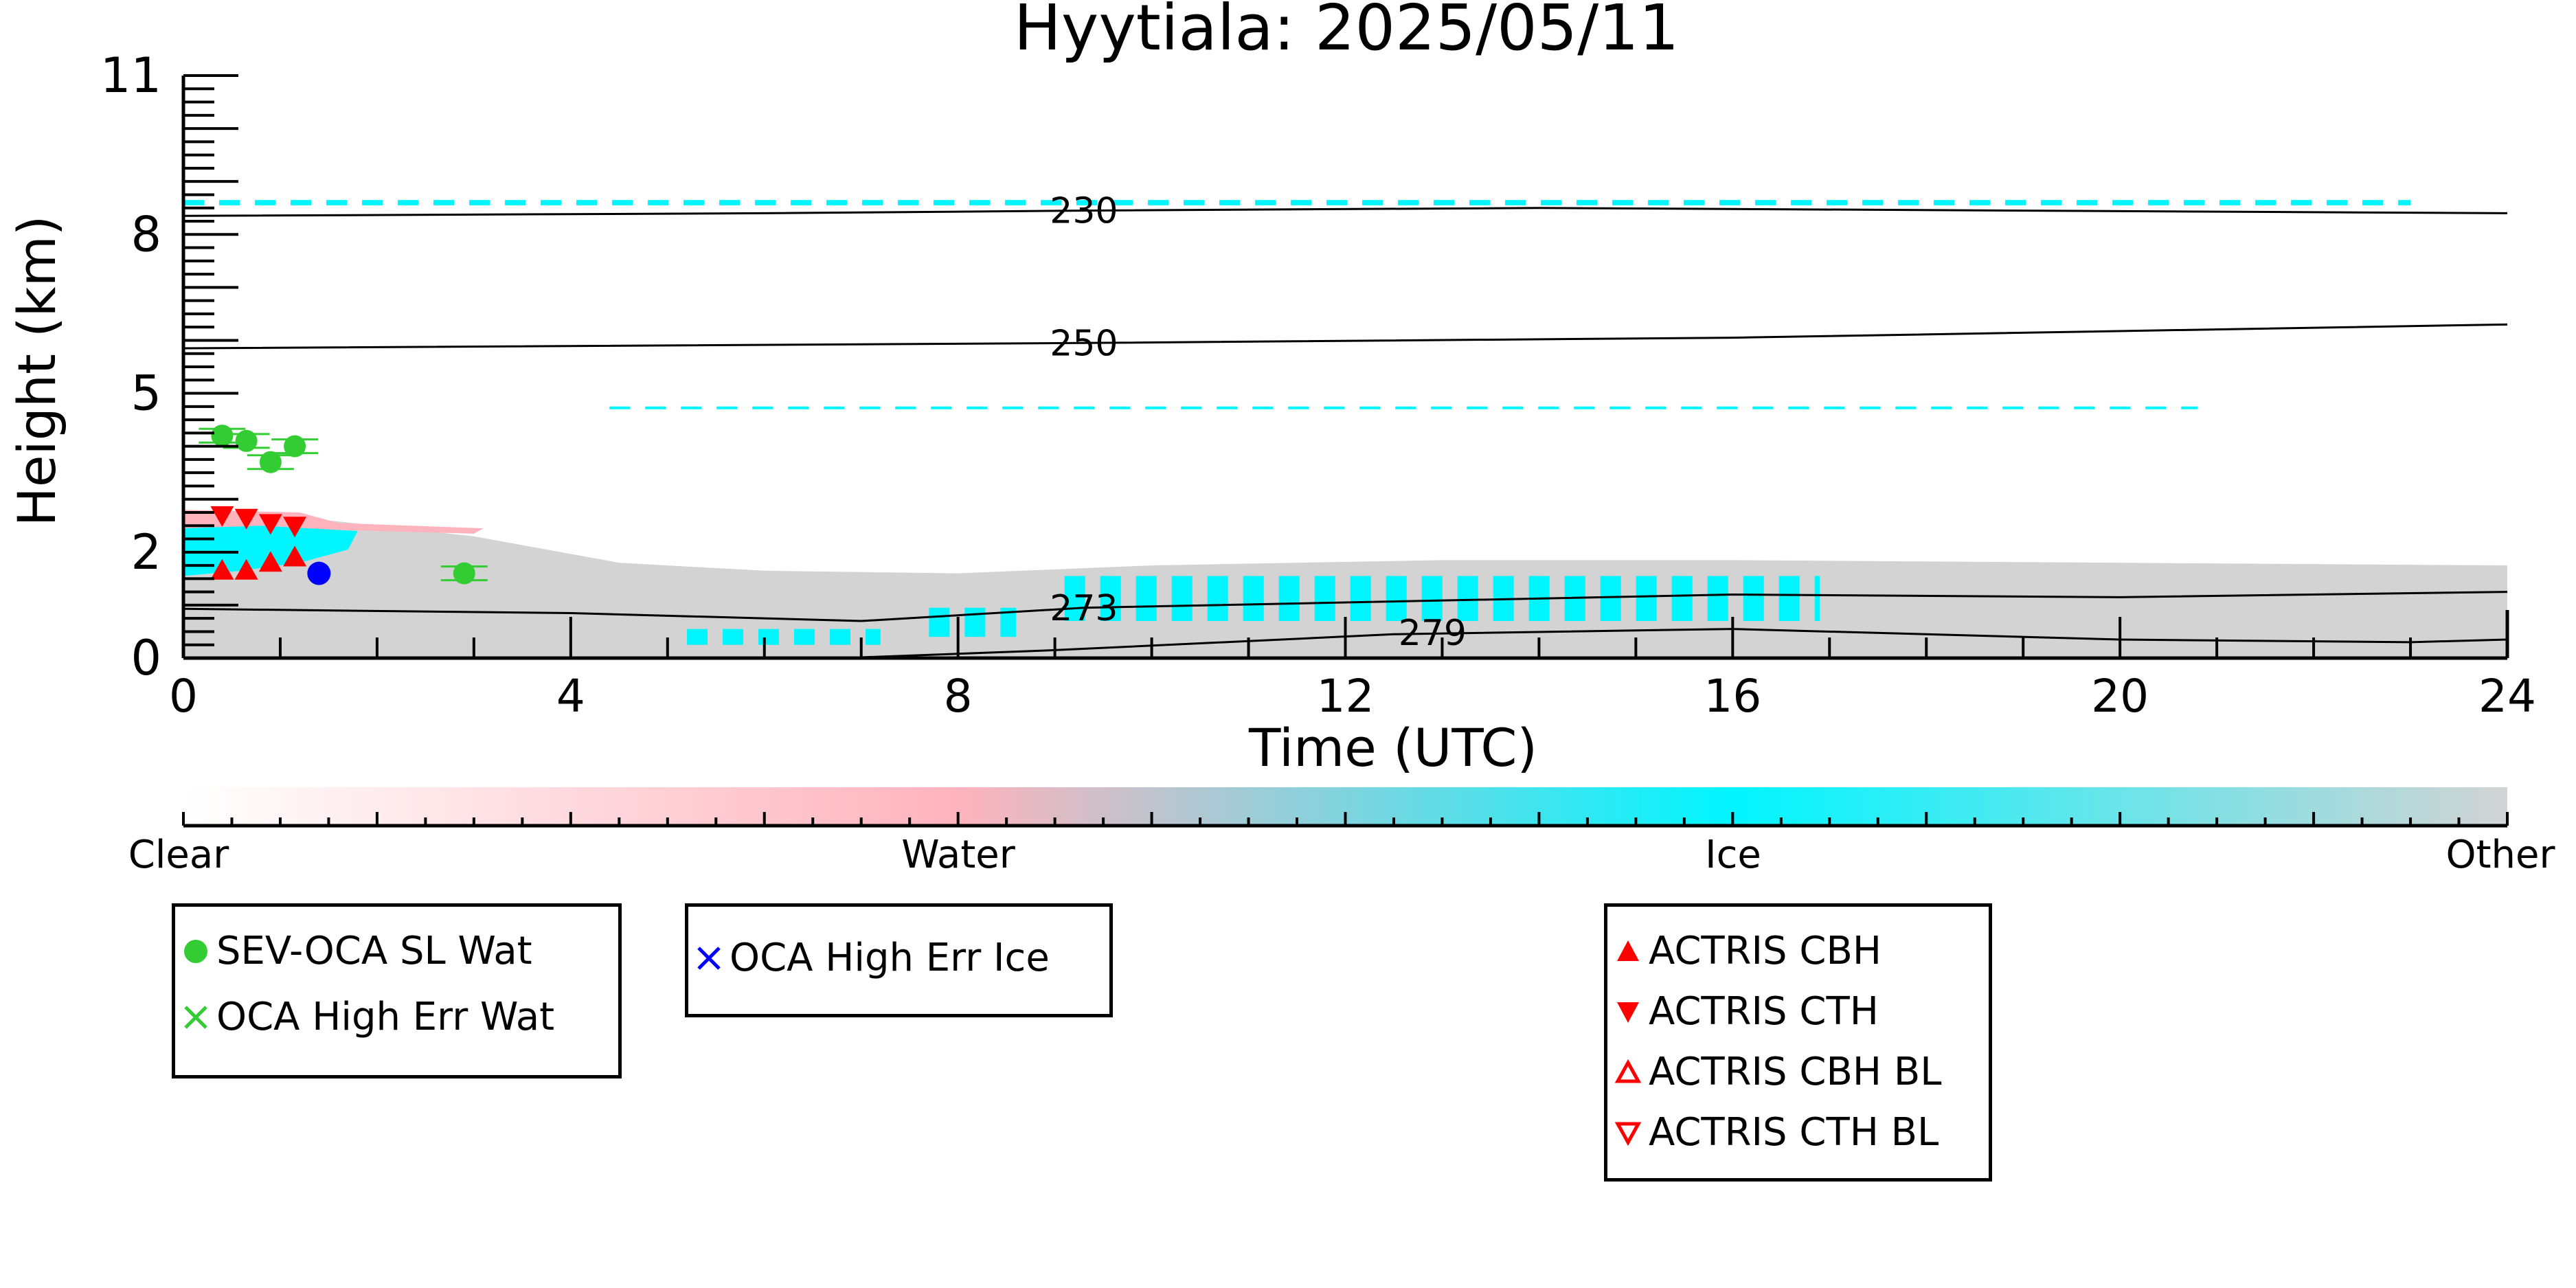 The height and width of the screenshot is (1288, 2576). What do you see at coordinates (146, 234) in the screenshot?
I see `y-tick-label: 8` at bounding box center [146, 234].